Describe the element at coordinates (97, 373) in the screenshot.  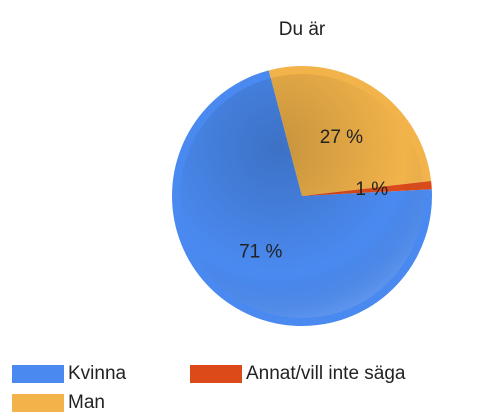
I see `legend-label: Kvinna` at that location.